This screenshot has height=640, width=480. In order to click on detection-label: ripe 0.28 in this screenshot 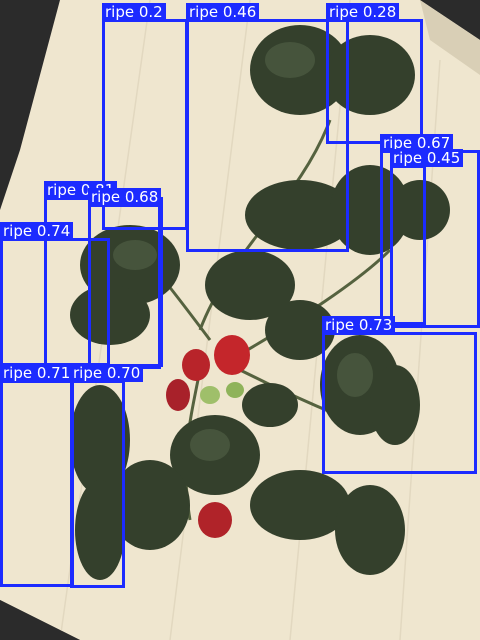, I will do `click(363, 12)`.